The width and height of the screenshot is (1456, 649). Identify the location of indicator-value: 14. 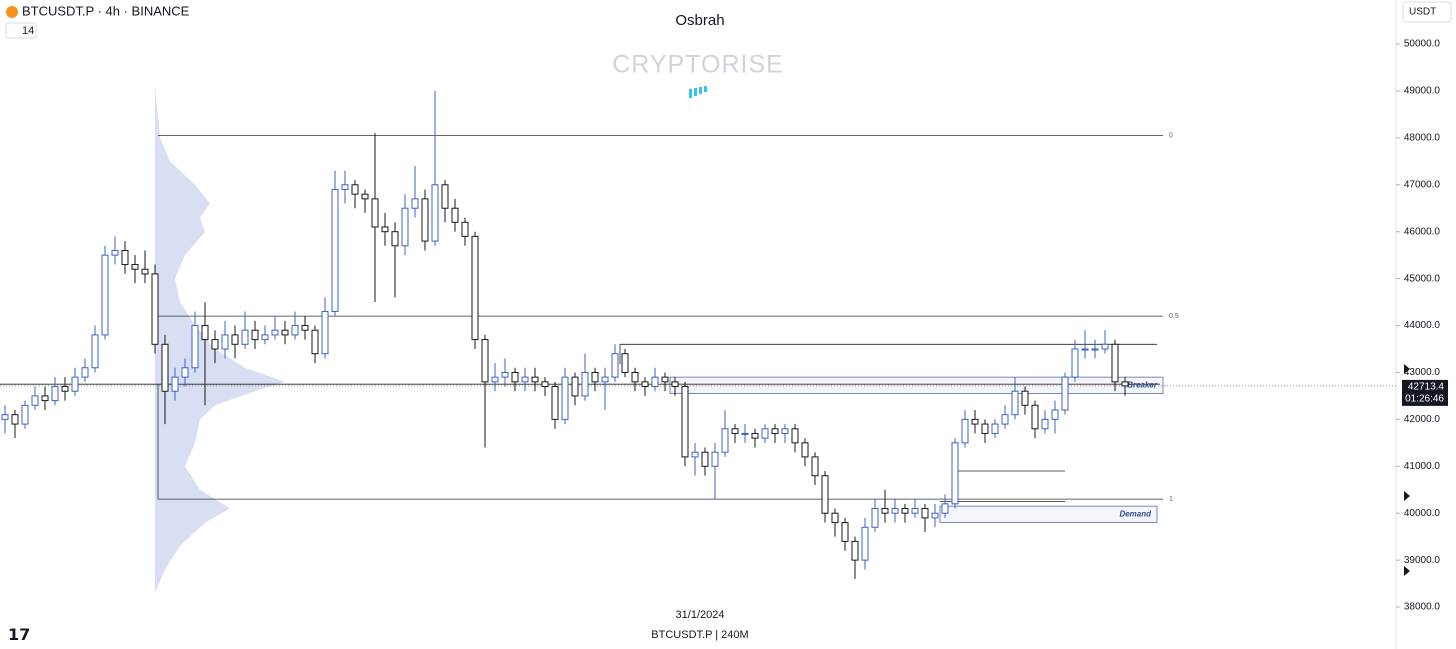
(28, 31).